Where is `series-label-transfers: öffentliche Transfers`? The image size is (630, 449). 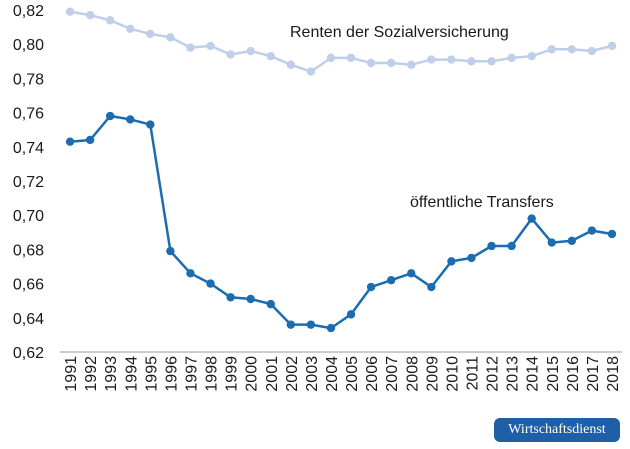
series-label-transfers: öffentliche Transfers is located at coordinates (482, 202).